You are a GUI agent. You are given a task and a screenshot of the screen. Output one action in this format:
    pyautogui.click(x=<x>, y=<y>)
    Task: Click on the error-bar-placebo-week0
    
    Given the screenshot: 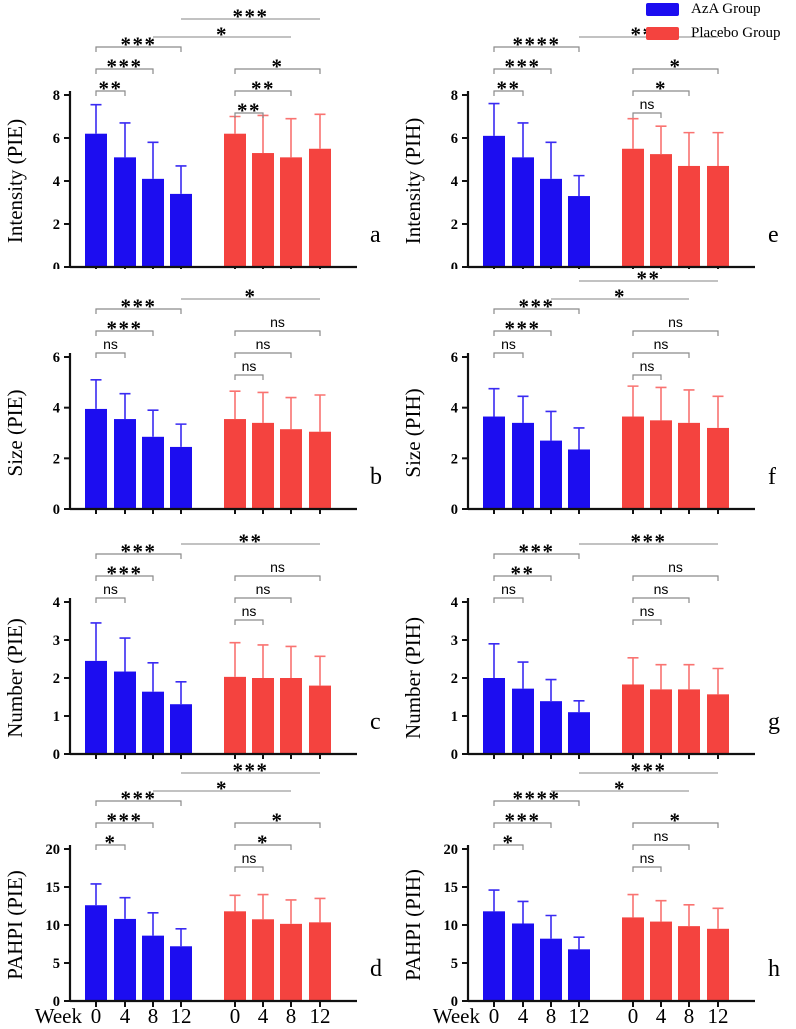 What is the action you would take?
    pyautogui.click(x=633, y=401)
    